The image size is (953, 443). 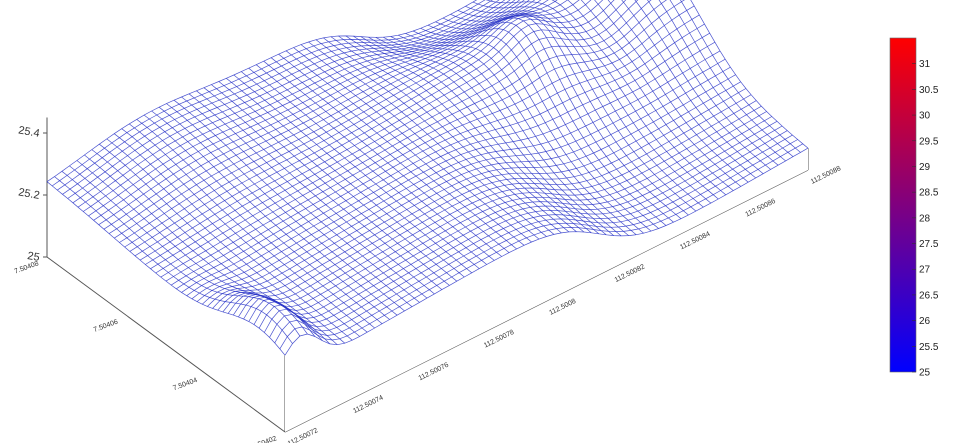 What do you see at coordinates (925, 64) in the screenshot?
I see `colorbar-tick-label: 31` at bounding box center [925, 64].